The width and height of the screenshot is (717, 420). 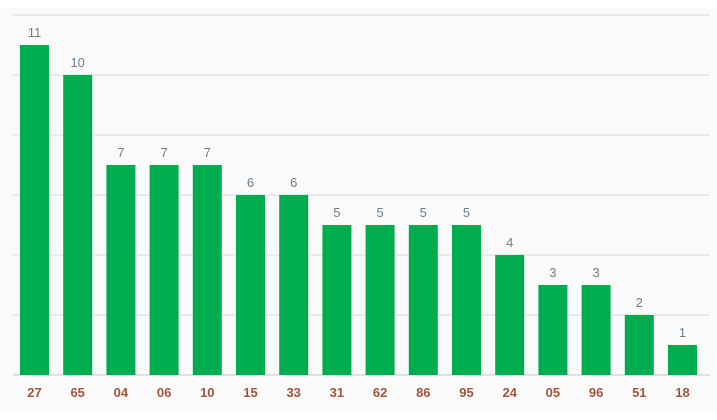 I want to click on x-tick-label: 65, so click(x=77, y=392).